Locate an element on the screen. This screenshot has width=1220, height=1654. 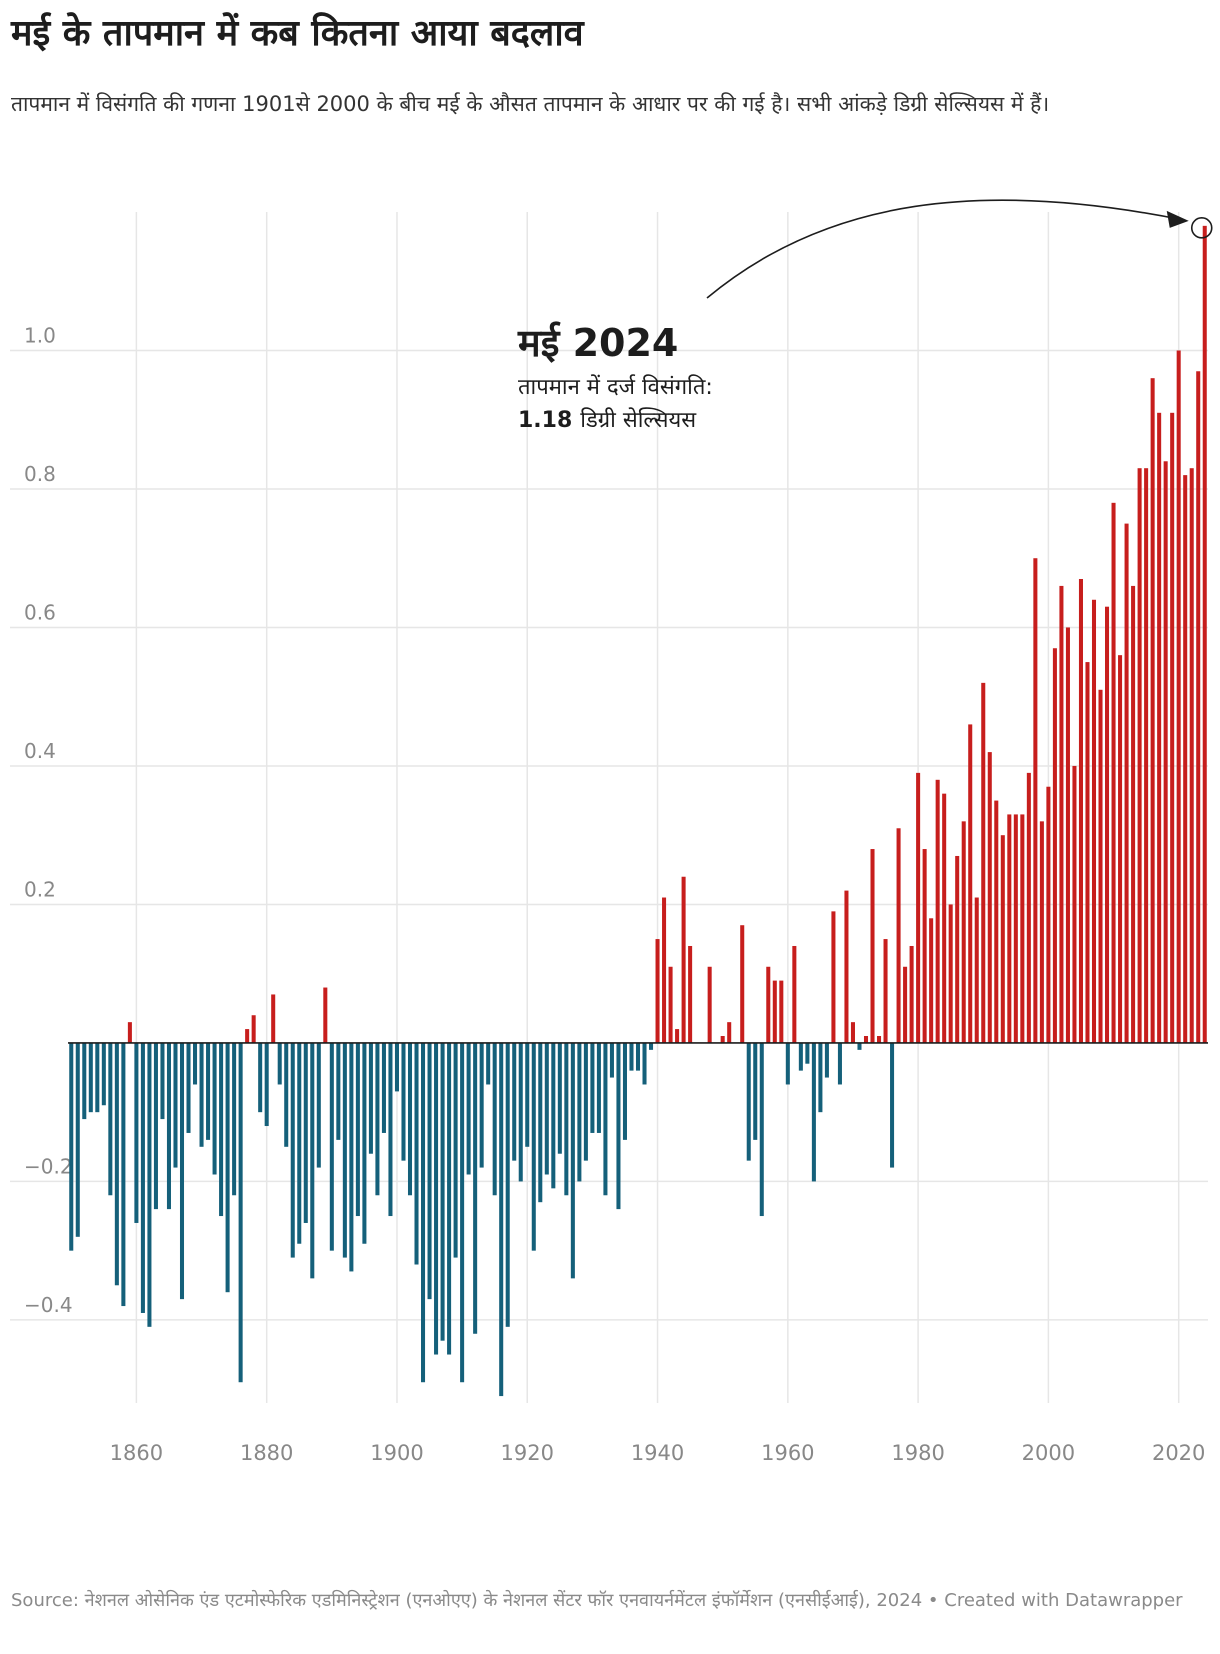
y-axis-tick-labels: −0.4 −0.2 0.2 0.4 0.6 0.8 1.0 is located at coordinates (48, 819).